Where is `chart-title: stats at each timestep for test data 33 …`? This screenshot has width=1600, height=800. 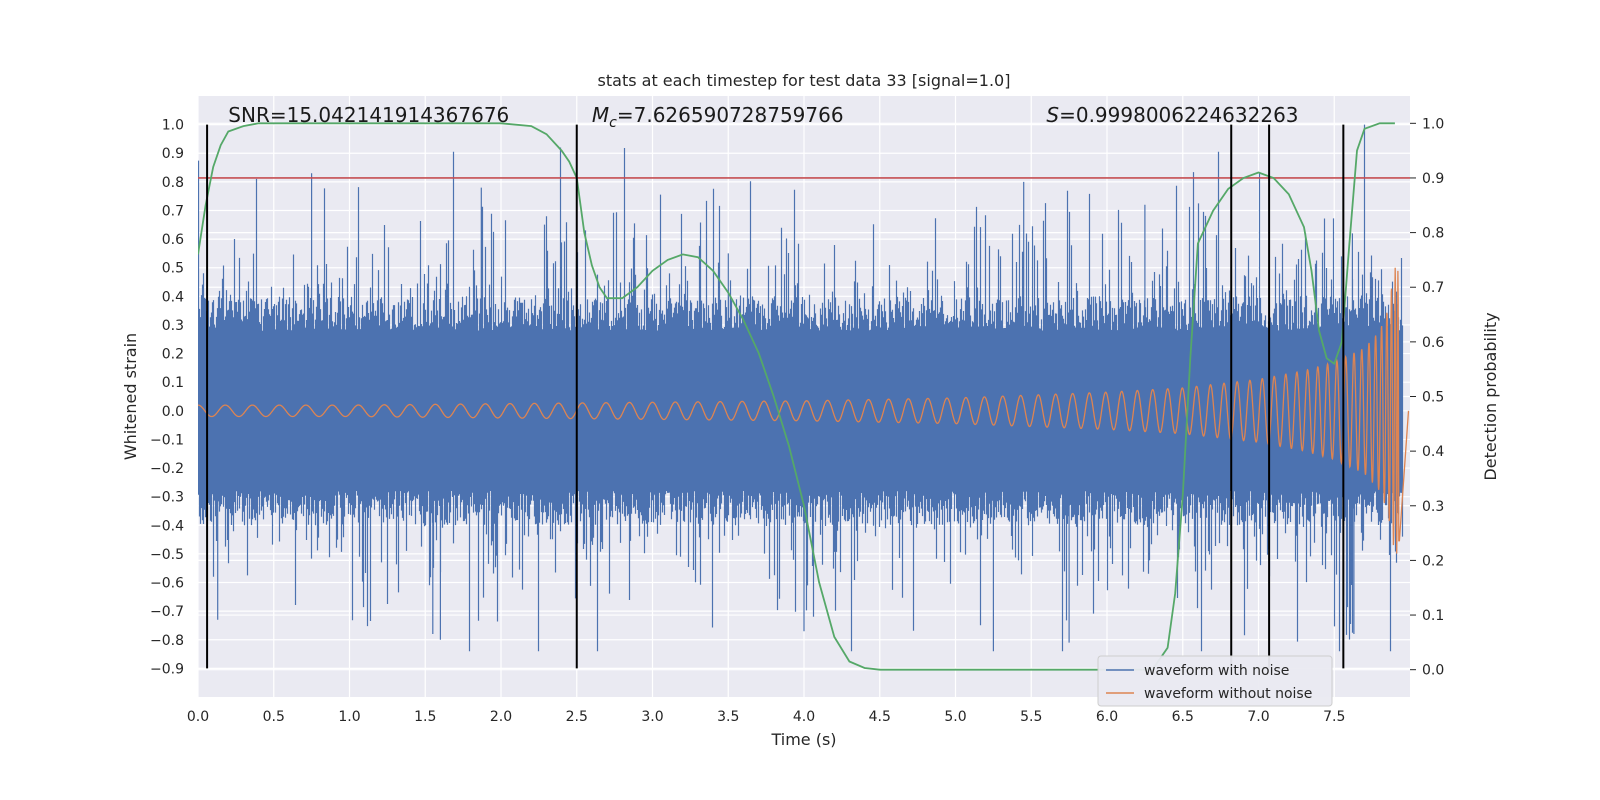 chart-title: stats at each timestep for test data 33 … is located at coordinates (804, 80).